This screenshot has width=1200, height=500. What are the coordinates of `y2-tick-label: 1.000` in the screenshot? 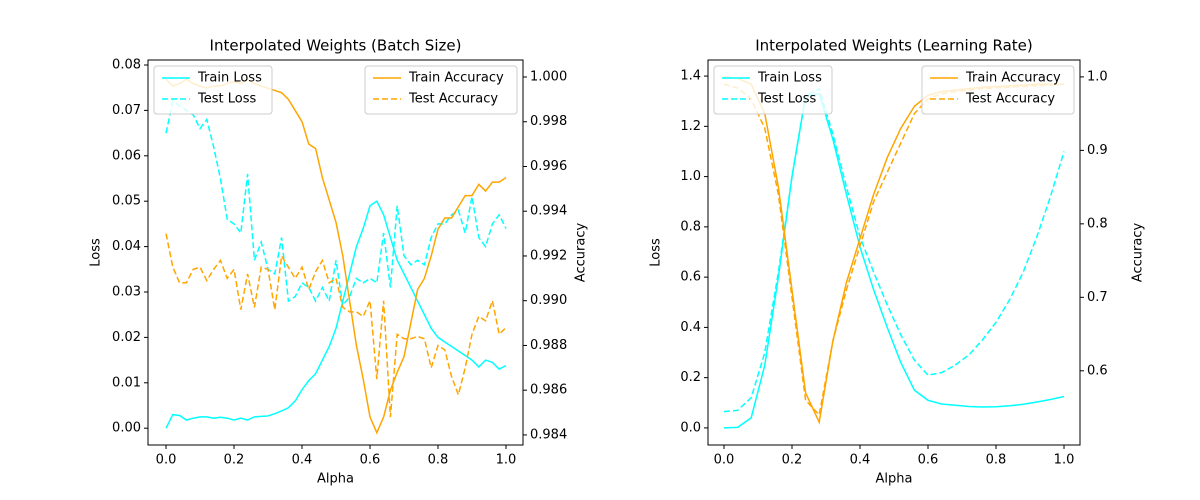 It's located at (548, 77).